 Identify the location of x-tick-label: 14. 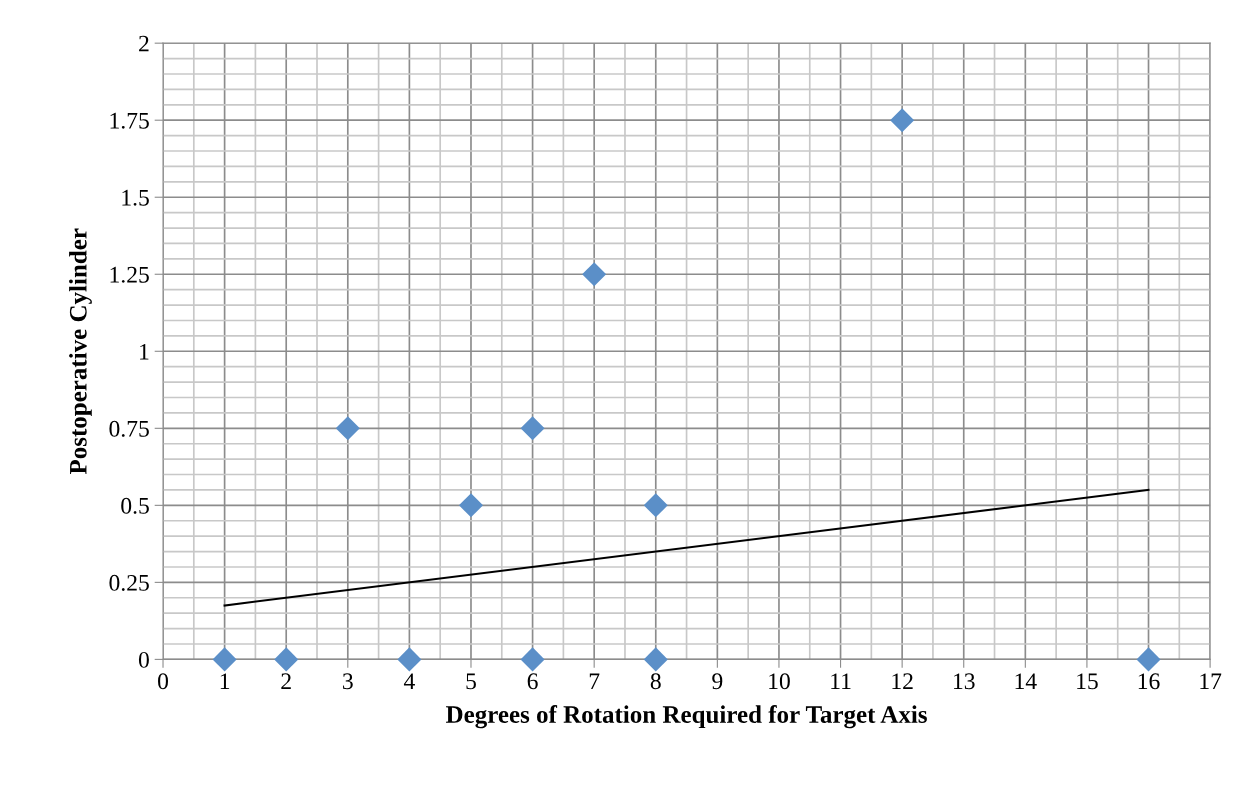
(1026, 681).